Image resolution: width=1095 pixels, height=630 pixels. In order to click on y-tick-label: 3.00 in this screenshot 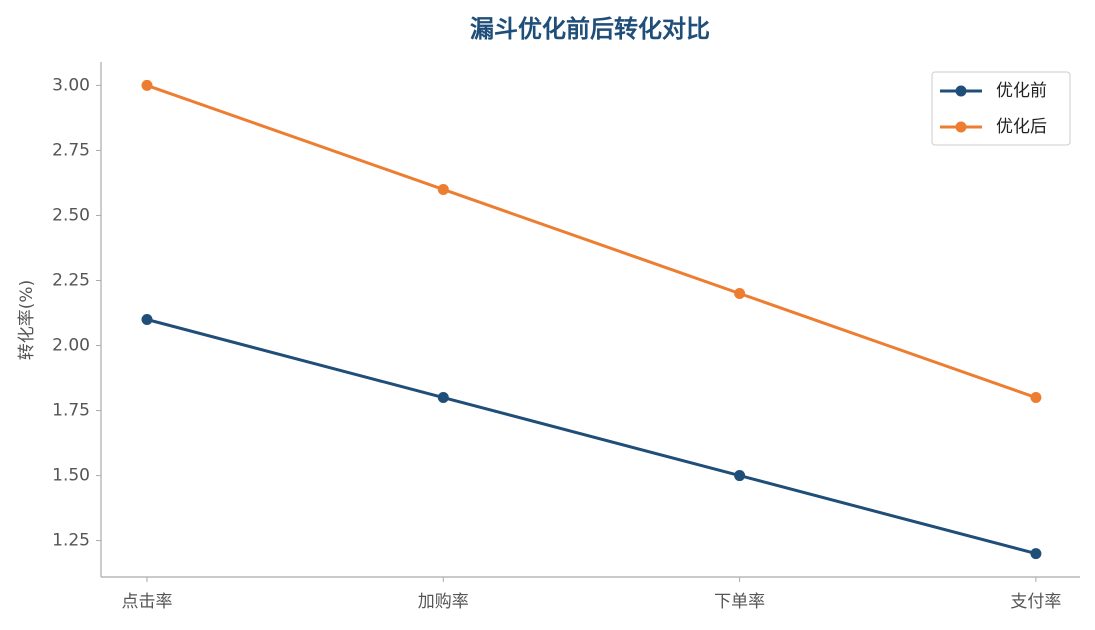, I will do `click(71, 85)`.